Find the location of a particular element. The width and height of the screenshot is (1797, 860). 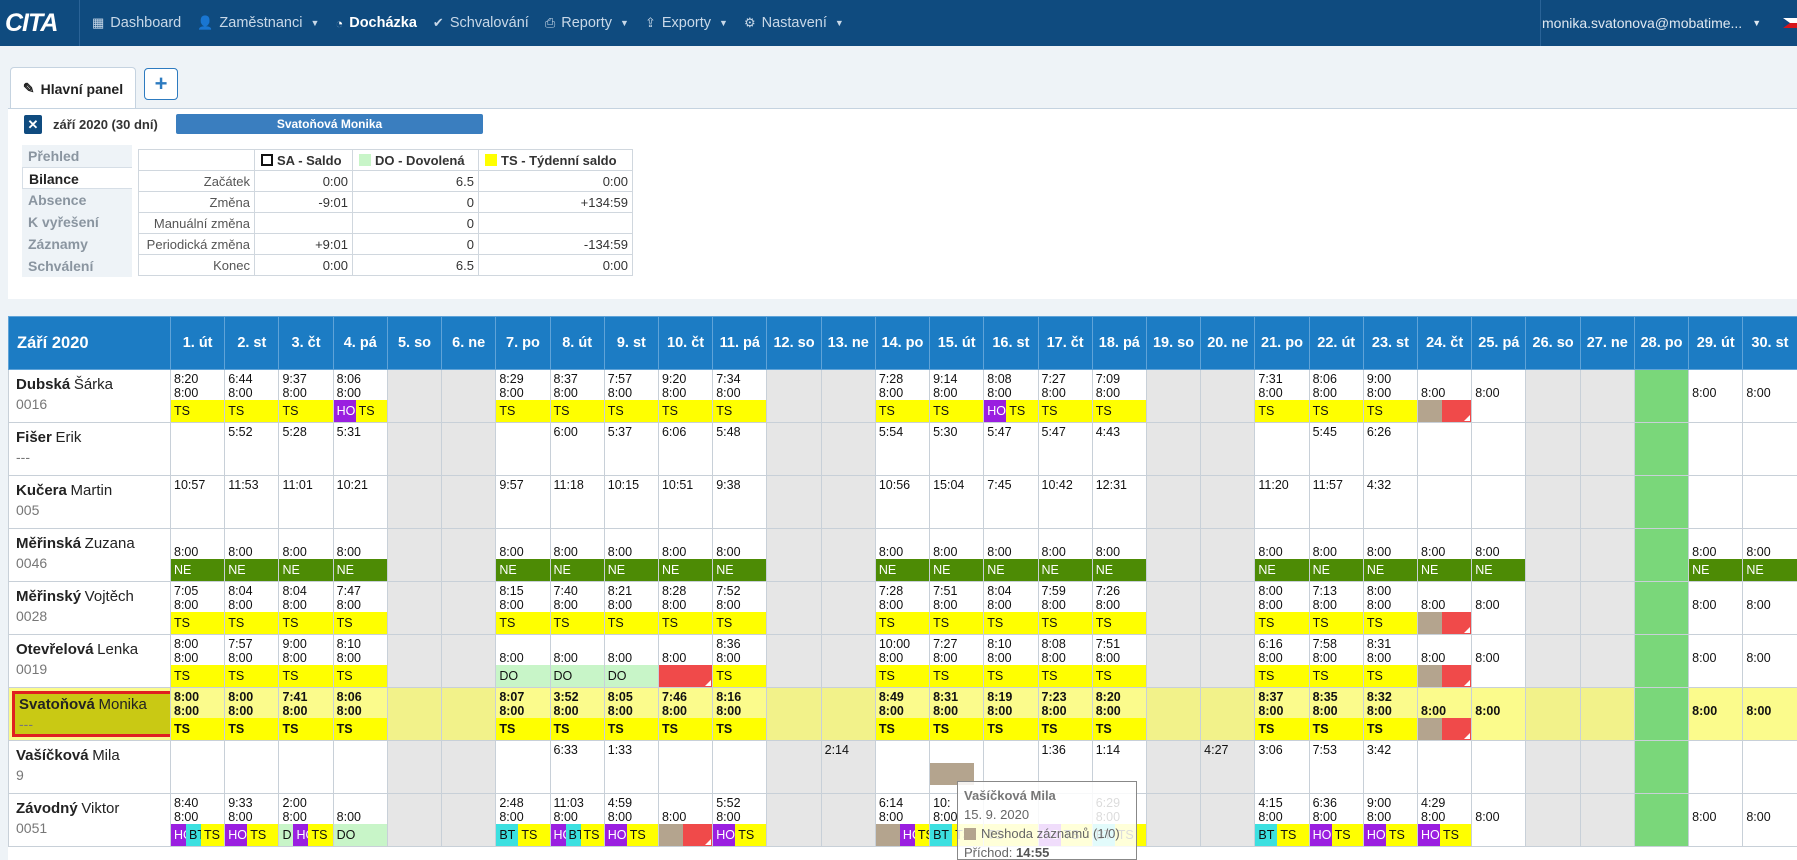

day-cell: 7:27 8:00 TS is located at coordinates (957, 661).